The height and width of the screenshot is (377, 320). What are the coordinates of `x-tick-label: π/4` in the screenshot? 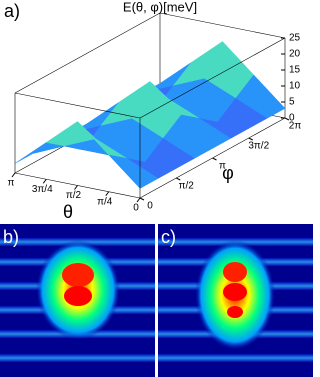 It's located at (105, 201).